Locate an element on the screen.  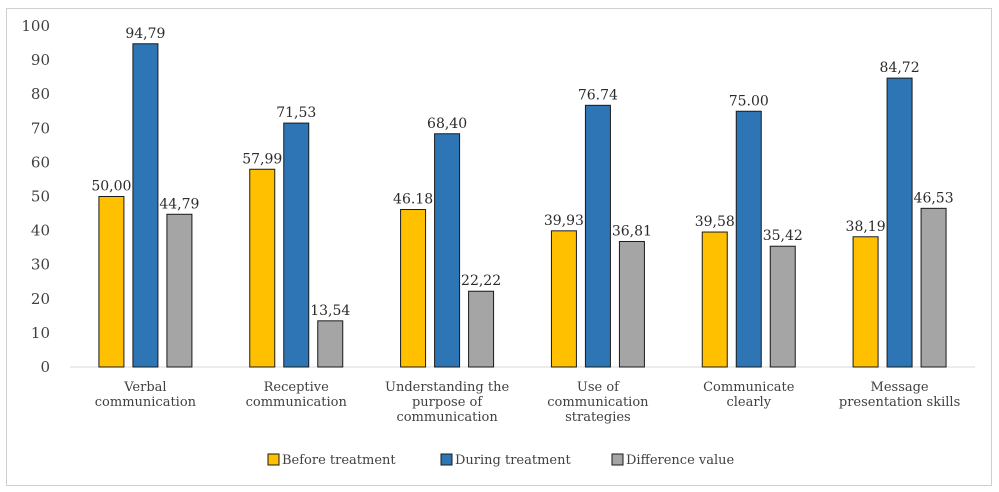
legend-label: Before treatment is located at coordinates (339, 460).